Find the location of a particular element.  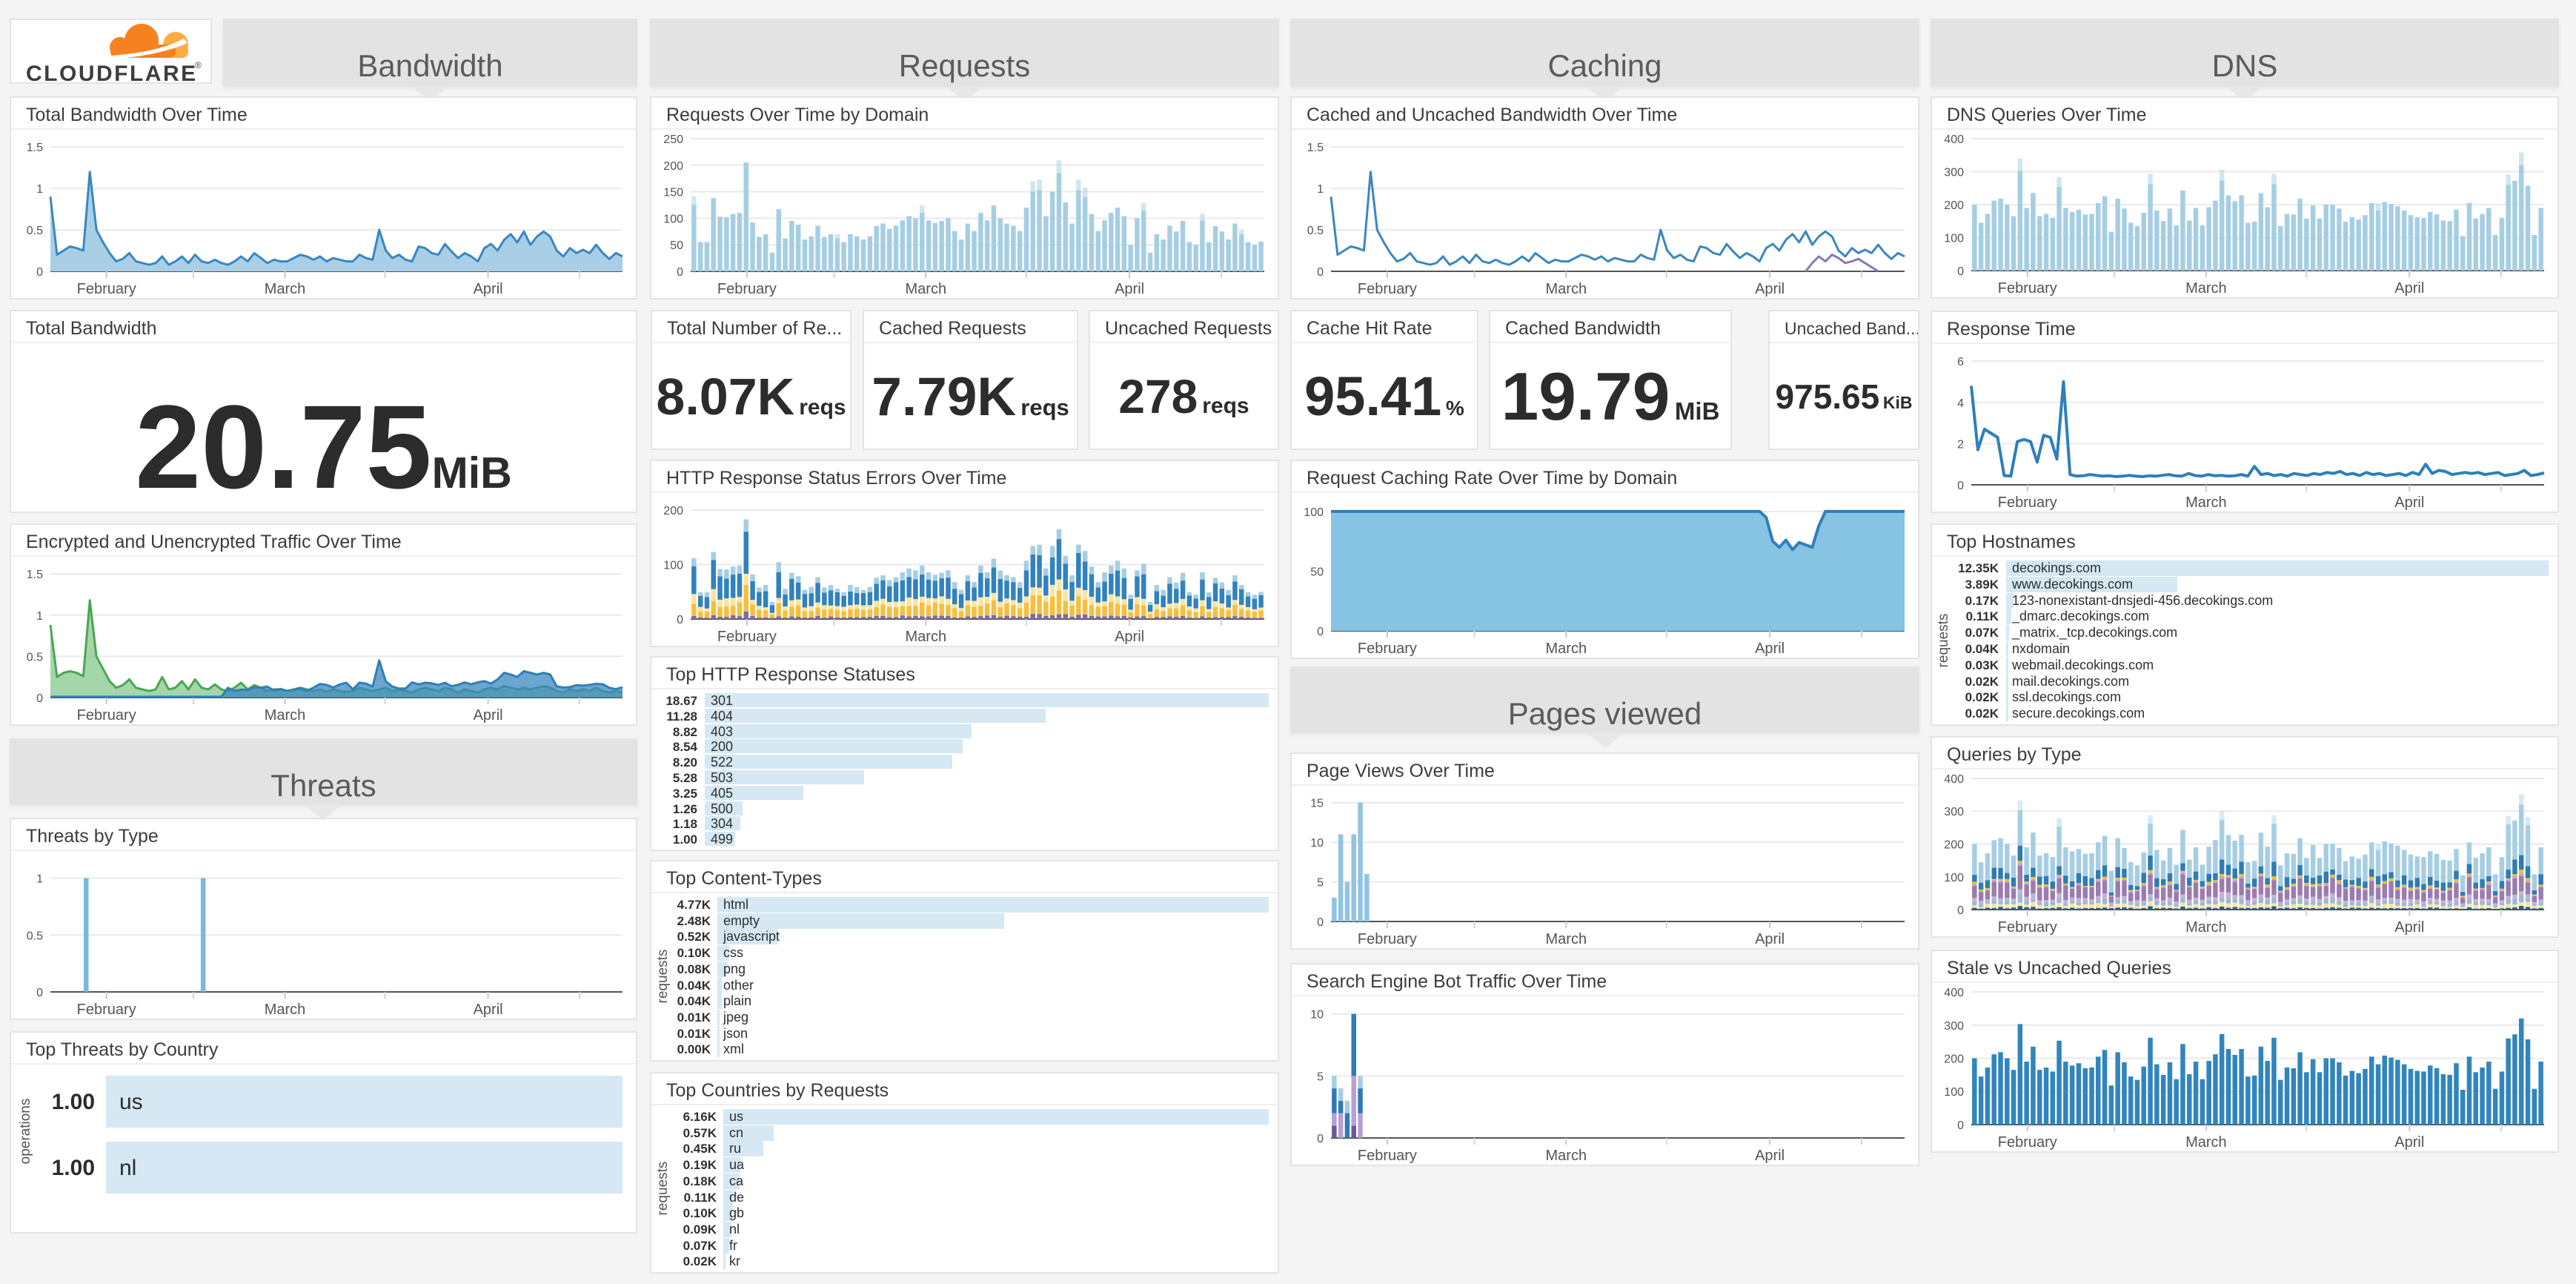

svg-text: 150 is located at coordinates (673, 193).